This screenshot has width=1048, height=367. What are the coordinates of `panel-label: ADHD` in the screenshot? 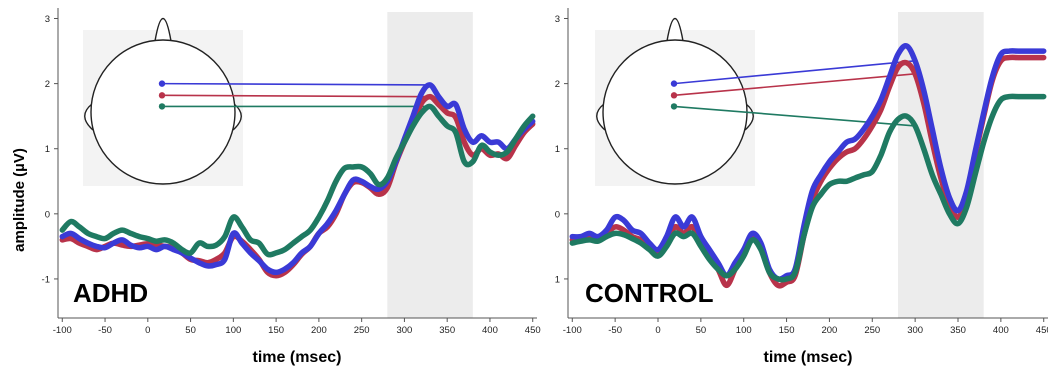 It's located at (110, 293).